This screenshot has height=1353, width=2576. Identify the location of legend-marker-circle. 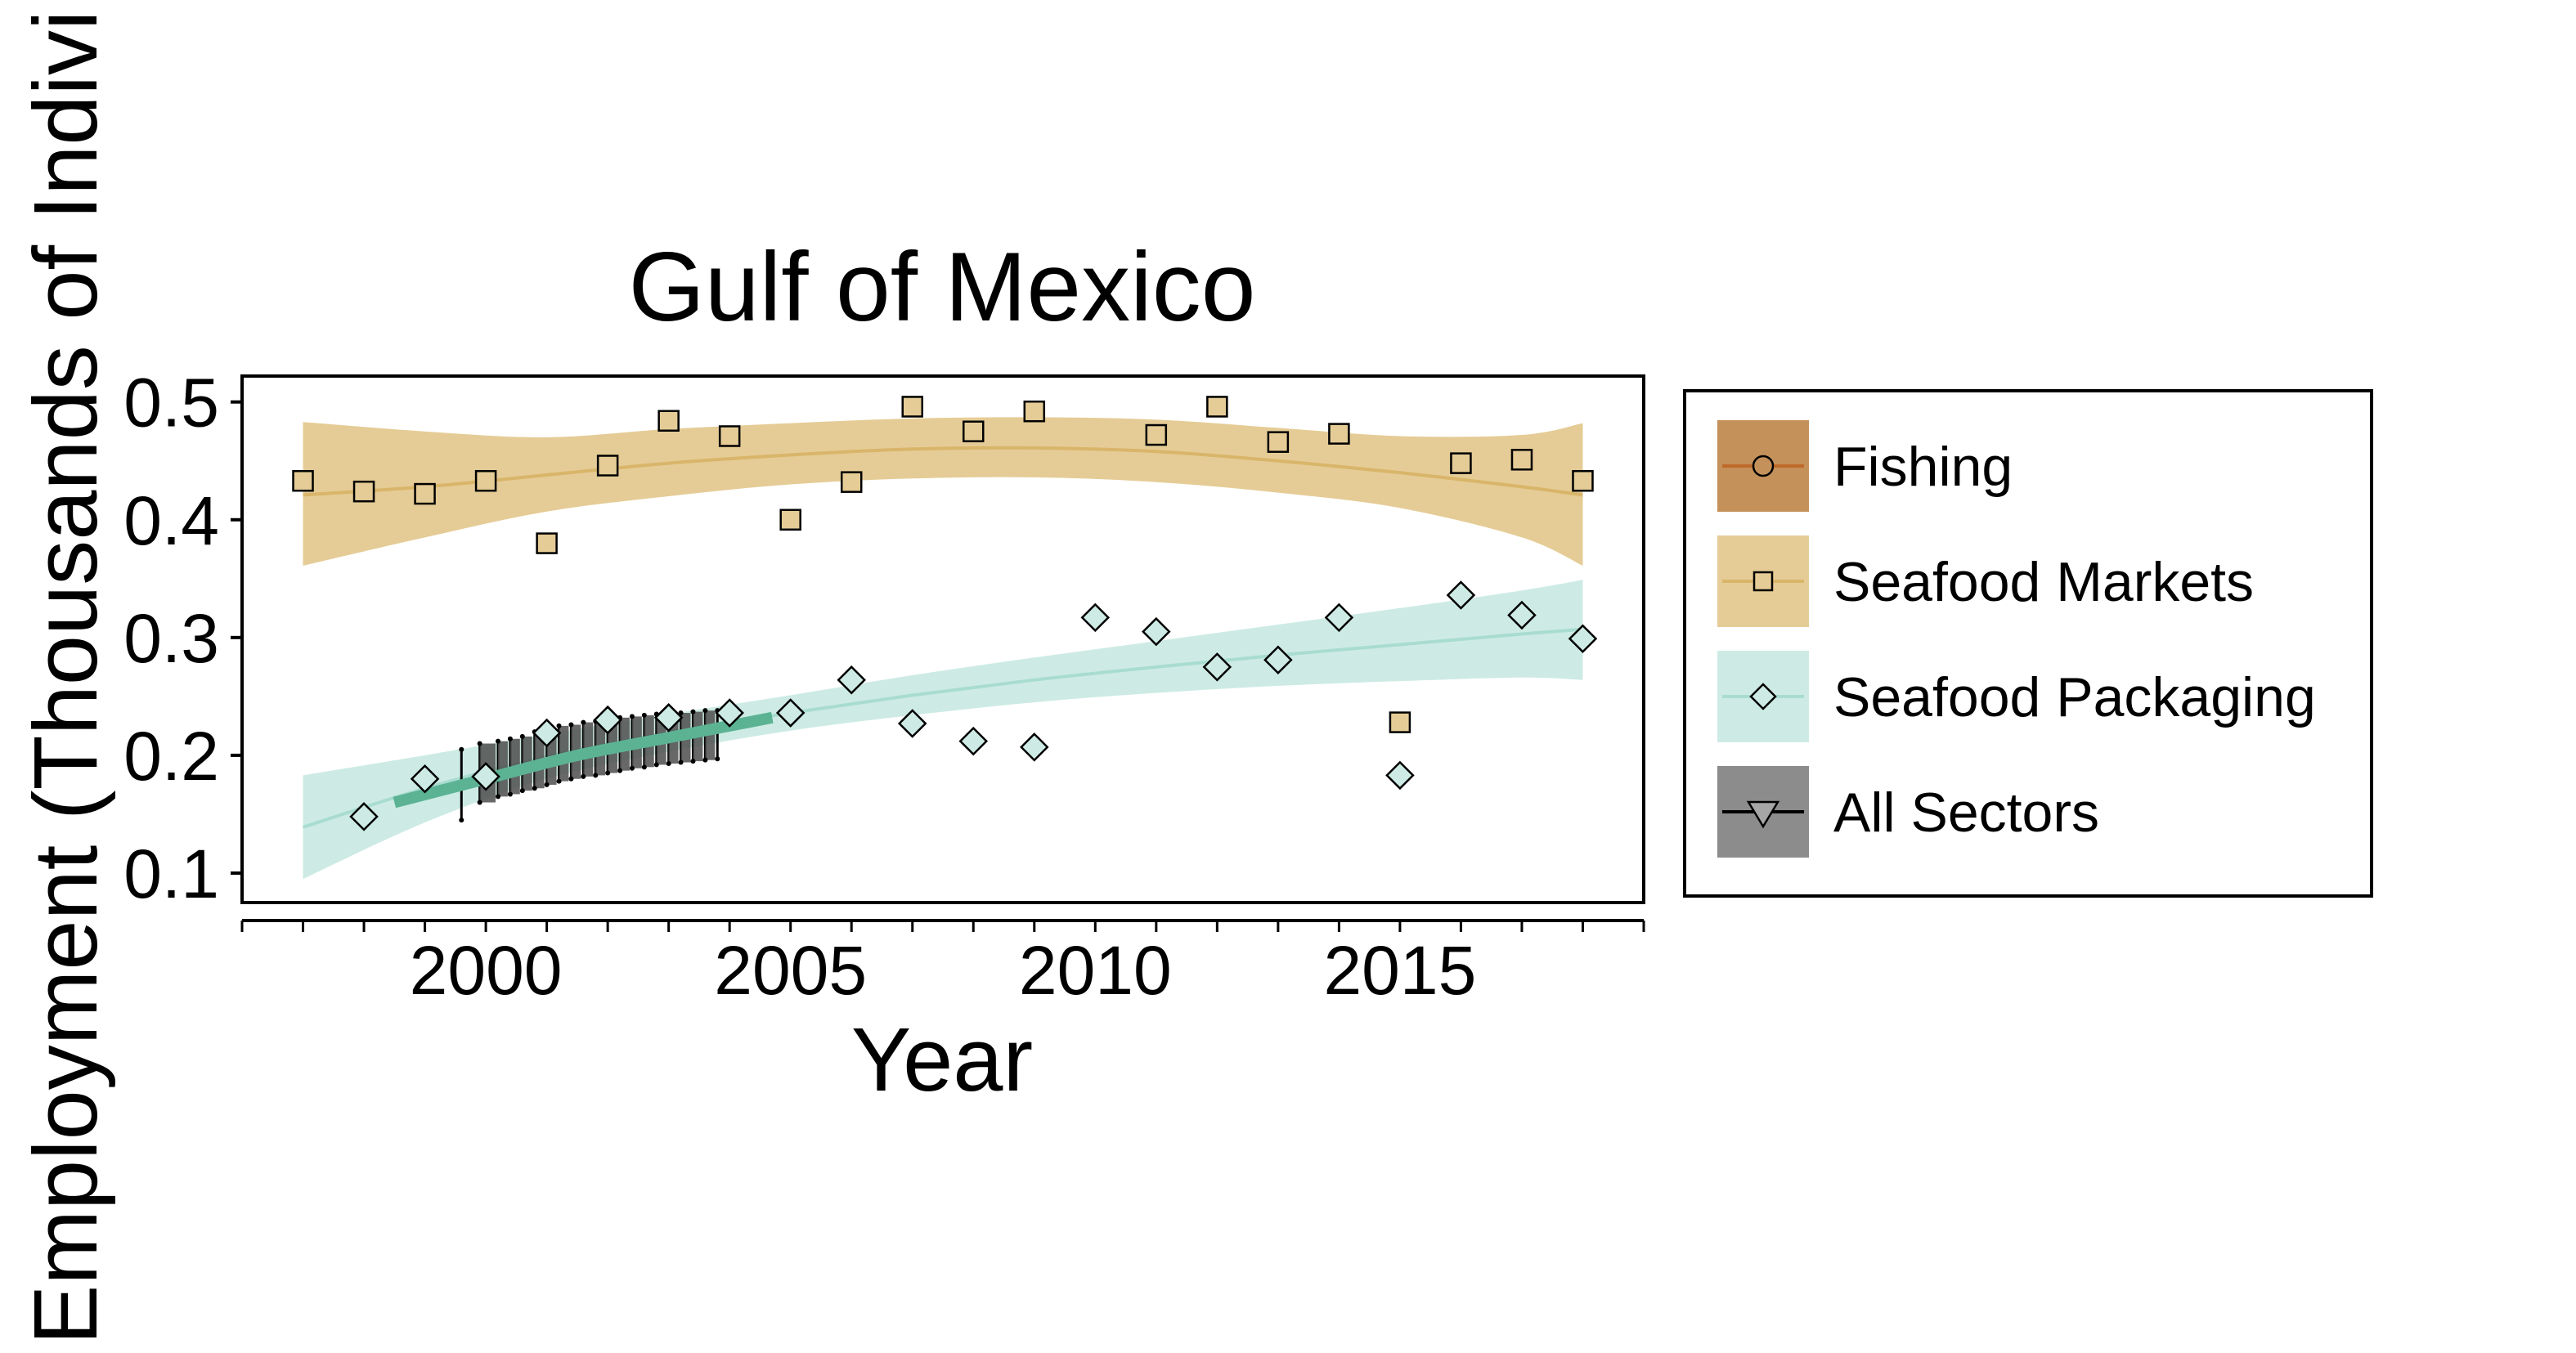
(1763, 466).